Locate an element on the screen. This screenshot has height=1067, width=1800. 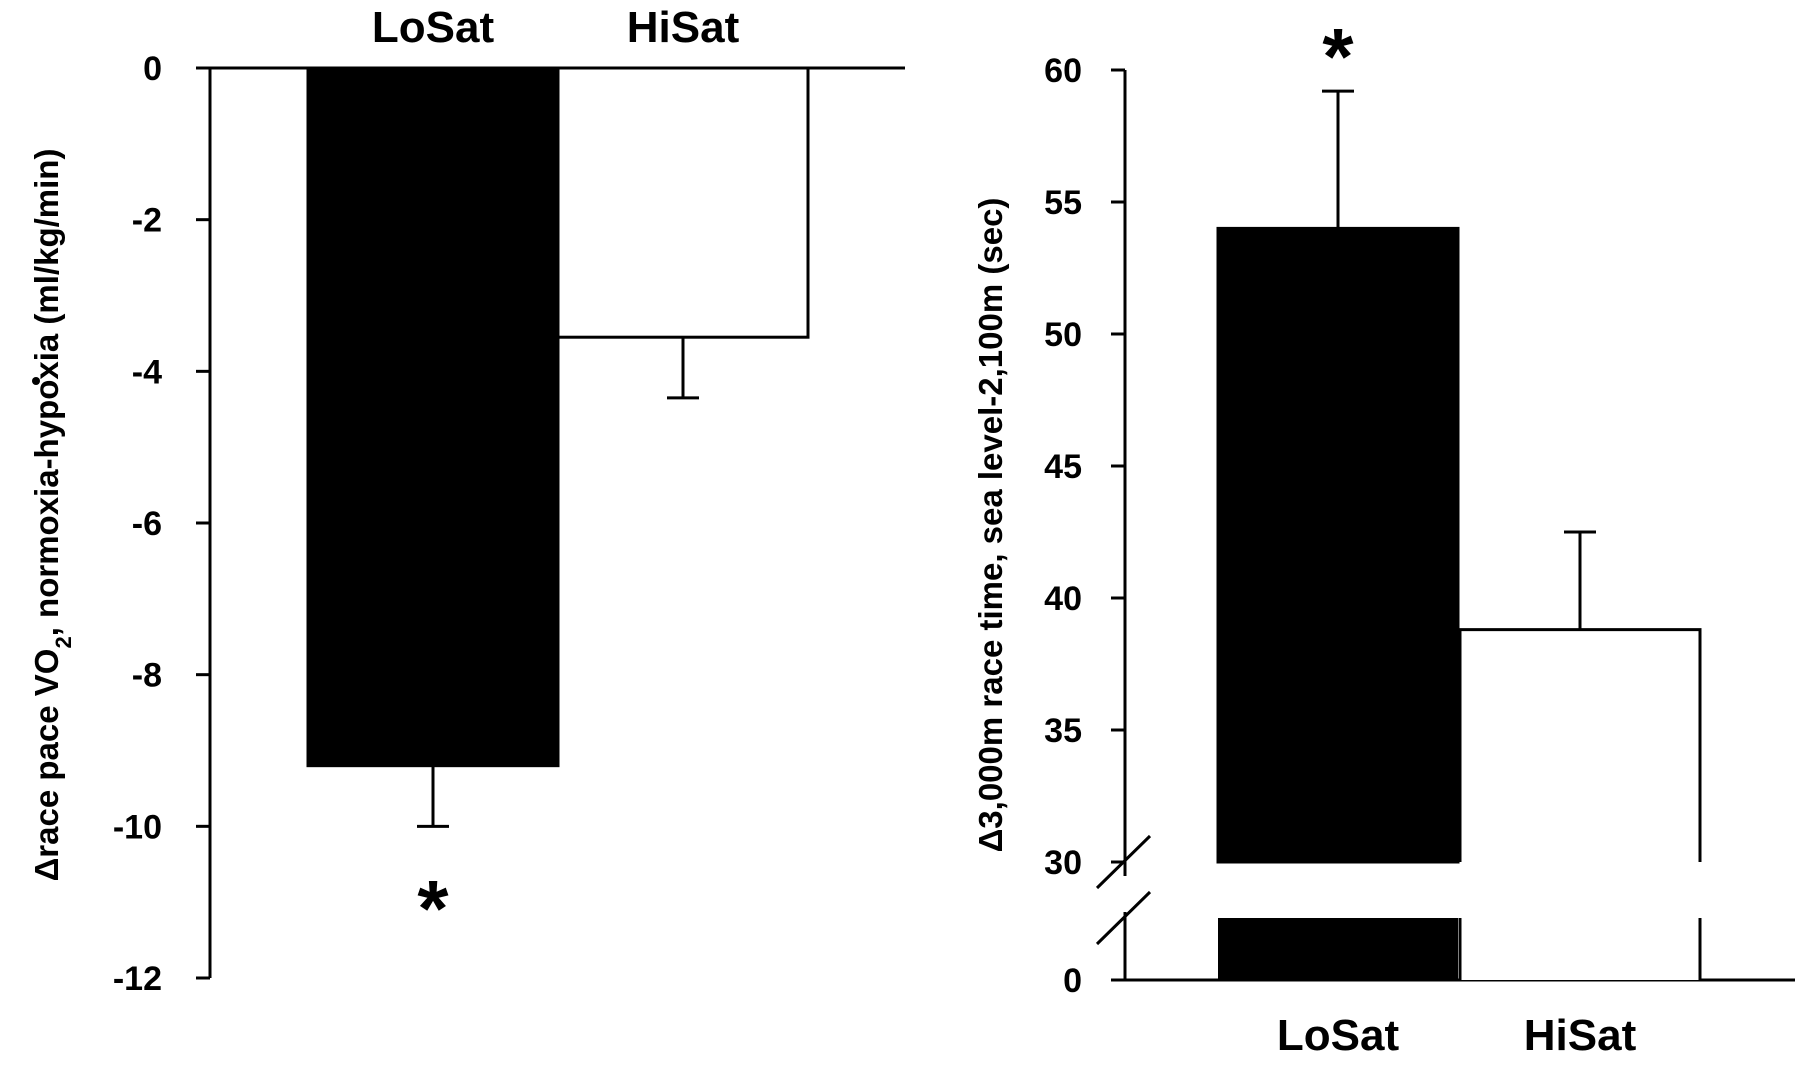
y-tick-label: 50 is located at coordinates (1063, 335).